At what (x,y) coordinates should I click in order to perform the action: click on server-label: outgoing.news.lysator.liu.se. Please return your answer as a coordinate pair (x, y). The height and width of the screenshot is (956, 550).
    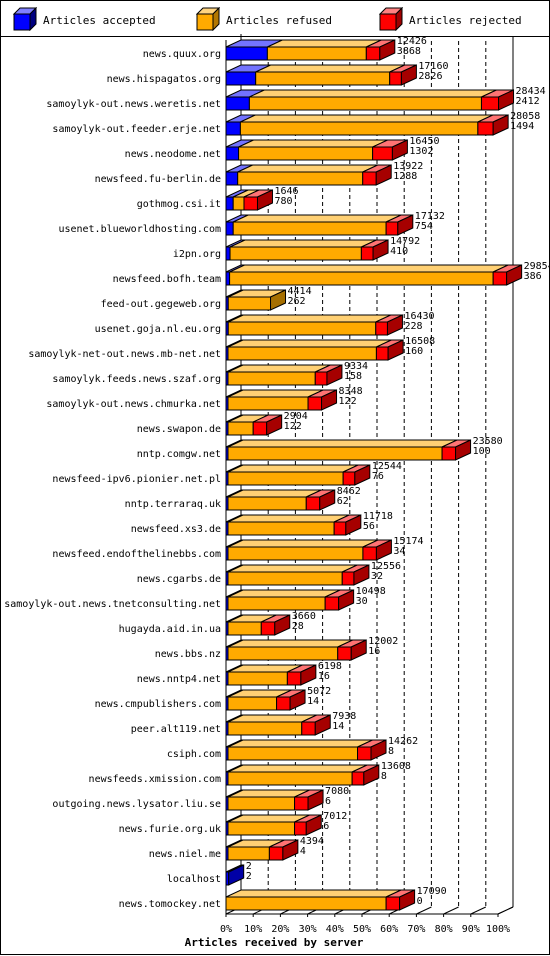
    Looking at the image, I should click on (136, 804).